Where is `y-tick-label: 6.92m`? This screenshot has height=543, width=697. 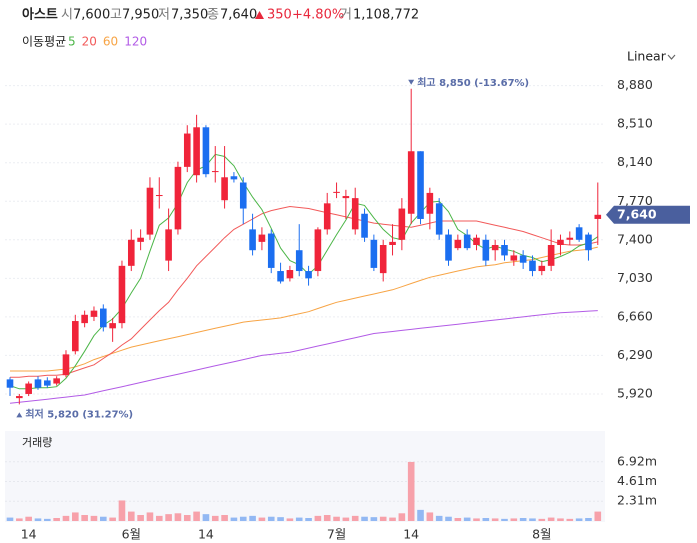 y-tick-label: 6.92m is located at coordinates (637, 460).